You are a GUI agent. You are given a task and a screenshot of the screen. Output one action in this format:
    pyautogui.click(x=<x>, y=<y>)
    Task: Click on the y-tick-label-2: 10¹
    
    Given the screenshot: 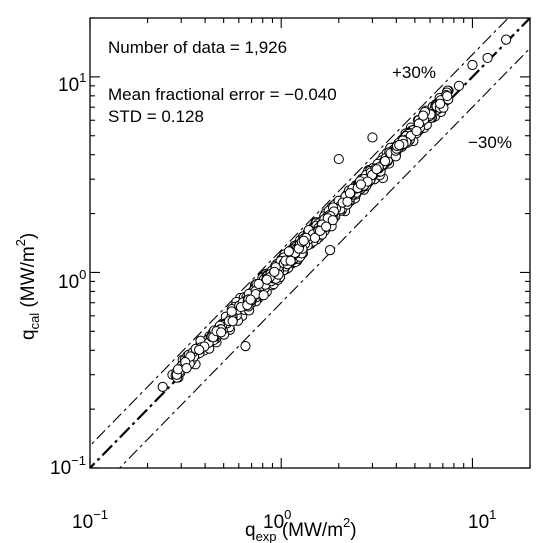 What is the action you would take?
    pyautogui.click(x=72, y=83)
    